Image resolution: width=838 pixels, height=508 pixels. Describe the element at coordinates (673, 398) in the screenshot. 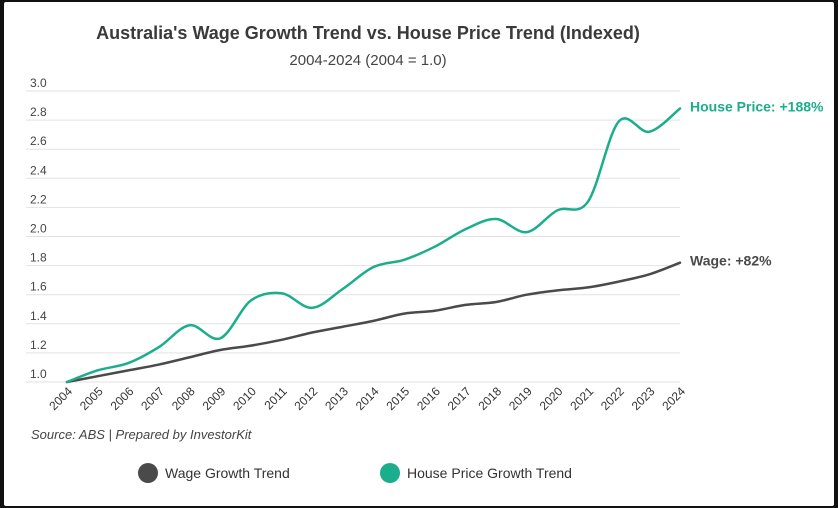

I see `x-tick-label-2024: 2024` at that location.